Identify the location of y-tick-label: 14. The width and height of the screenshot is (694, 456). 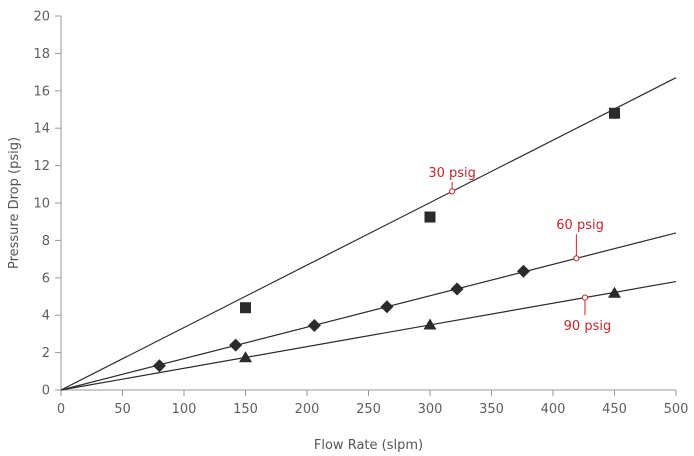
(41, 129).